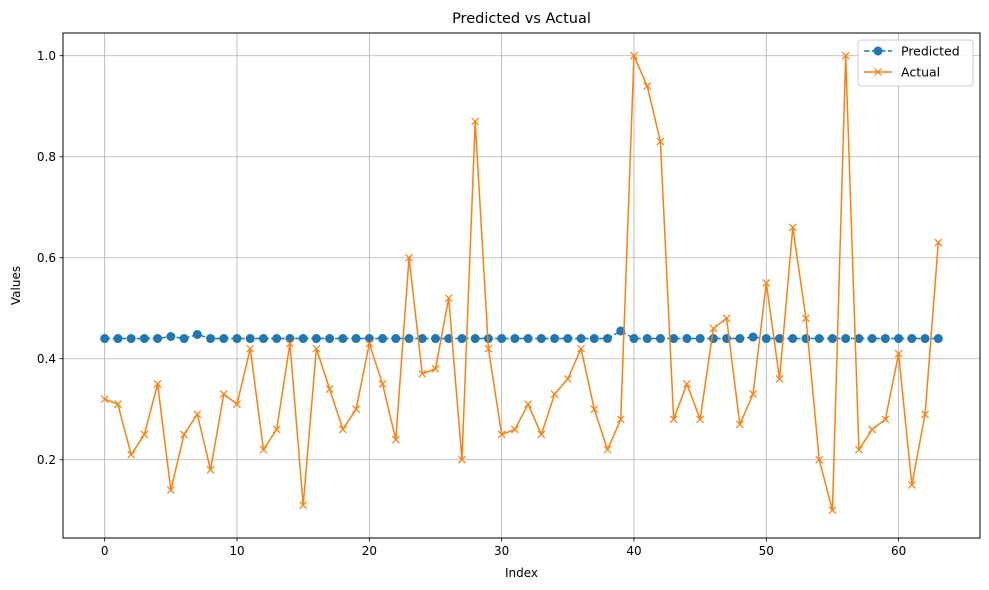 This screenshot has width=989, height=590. Describe the element at coordinates (501, 551) in the screenshot. I see `x-tick-label: 30` at that location.